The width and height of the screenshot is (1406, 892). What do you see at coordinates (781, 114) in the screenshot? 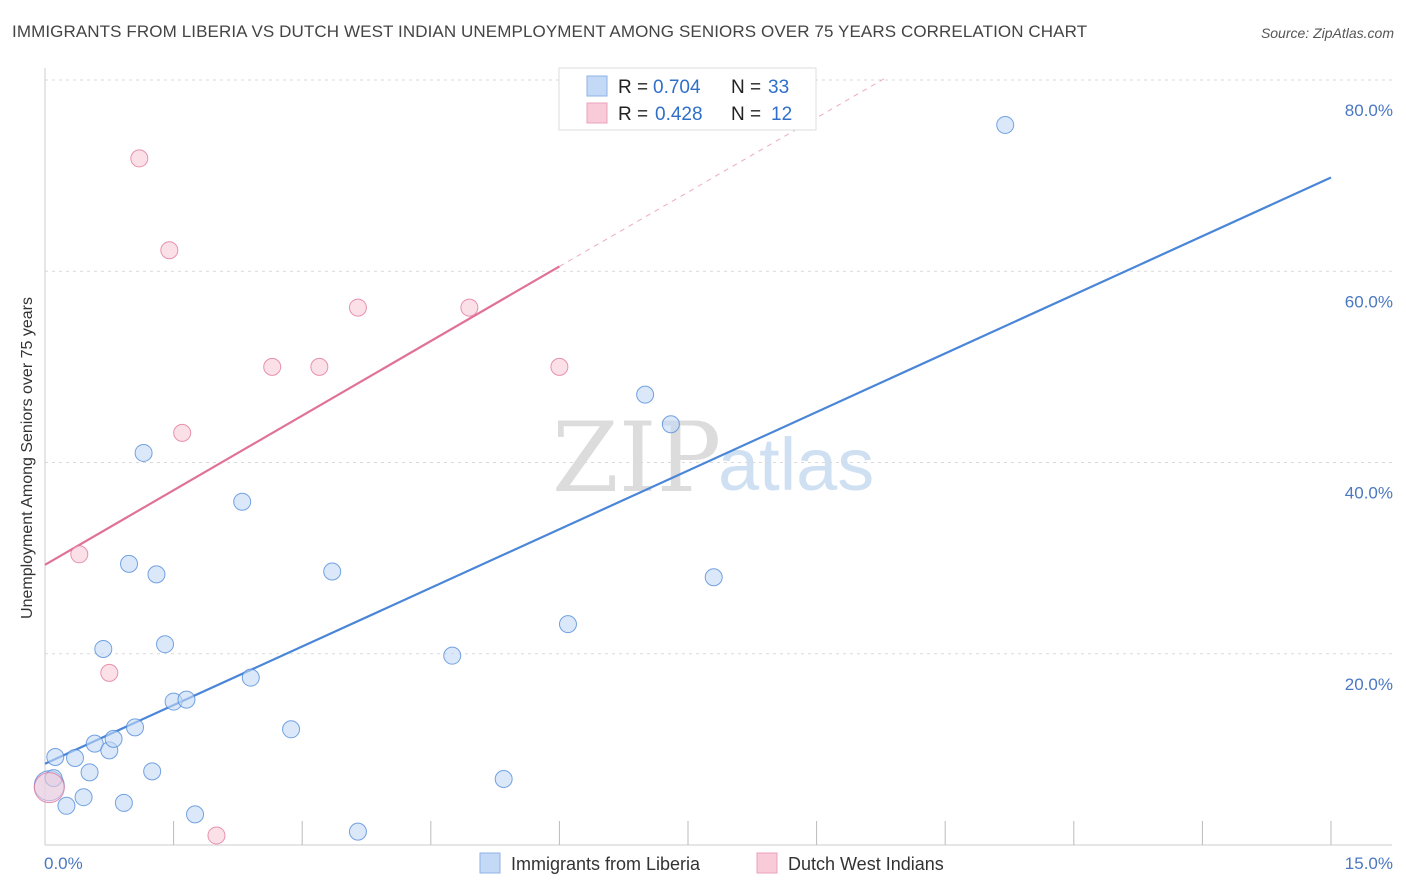
I see `legend-n-value-2: 12` at bounding box center [781, 114].